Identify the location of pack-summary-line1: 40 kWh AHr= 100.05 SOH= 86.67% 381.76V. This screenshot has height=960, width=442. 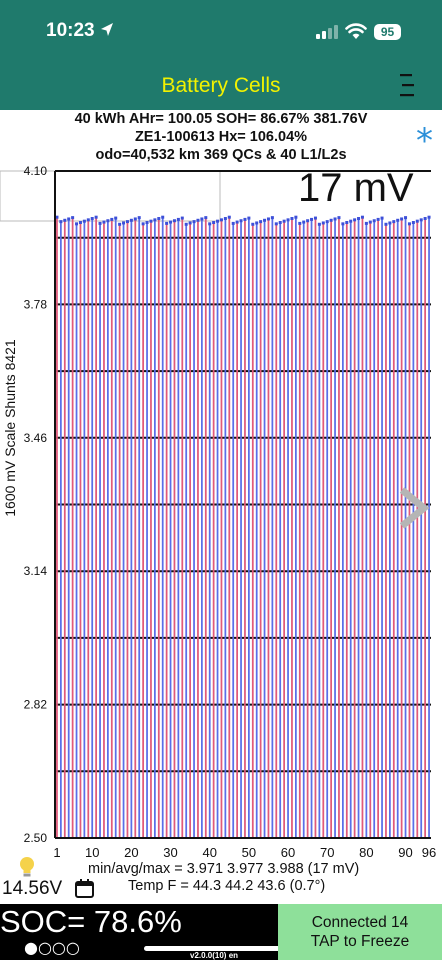
(221, 119).